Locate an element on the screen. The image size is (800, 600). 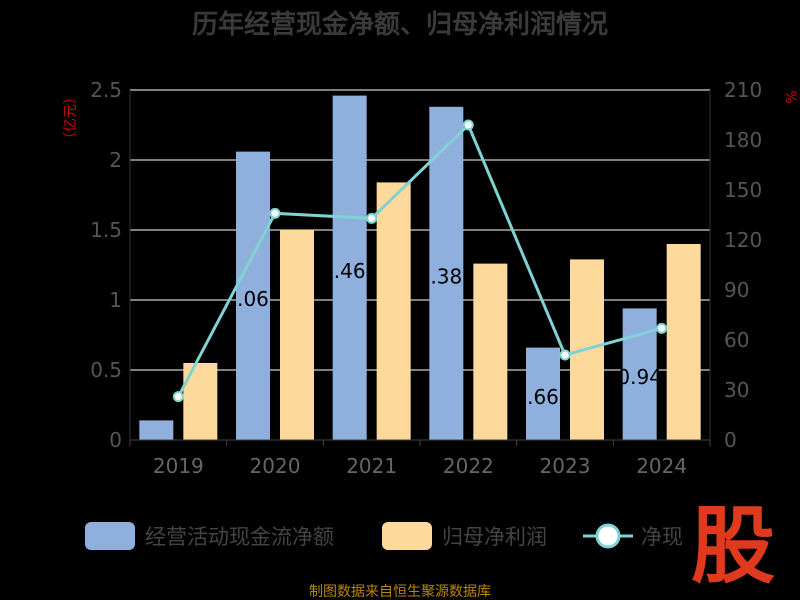
bar-cashflow-2023 is located at coordinates (543, 393).